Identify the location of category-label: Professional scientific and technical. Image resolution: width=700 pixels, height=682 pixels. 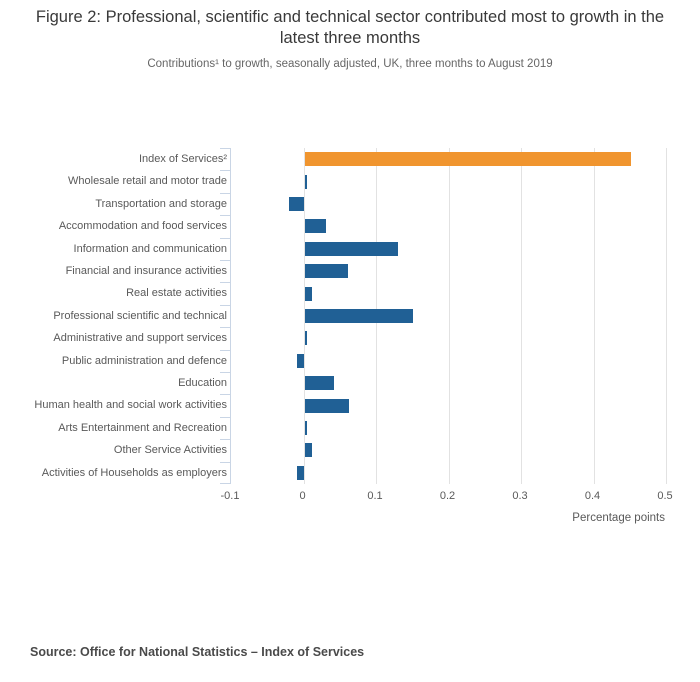
(140, 315).